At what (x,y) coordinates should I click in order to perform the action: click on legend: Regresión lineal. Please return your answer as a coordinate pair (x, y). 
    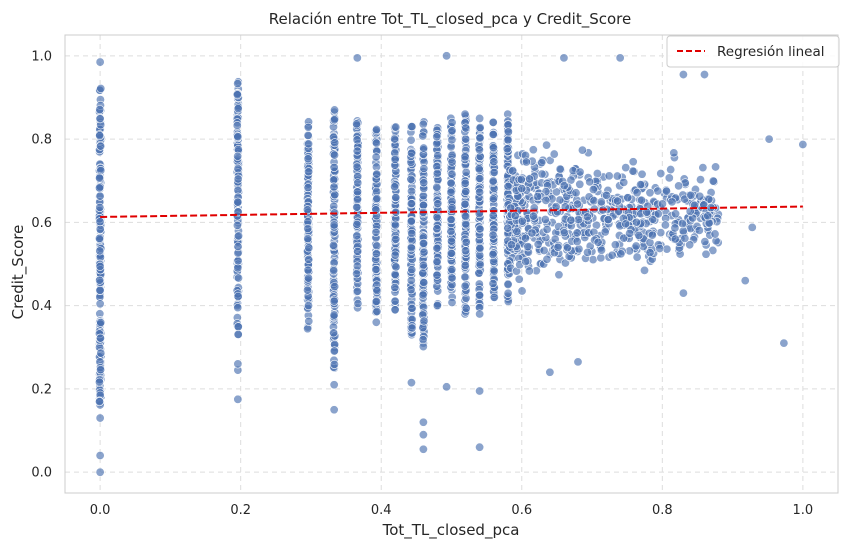
    Looking at the image, I should click on (753, 51).